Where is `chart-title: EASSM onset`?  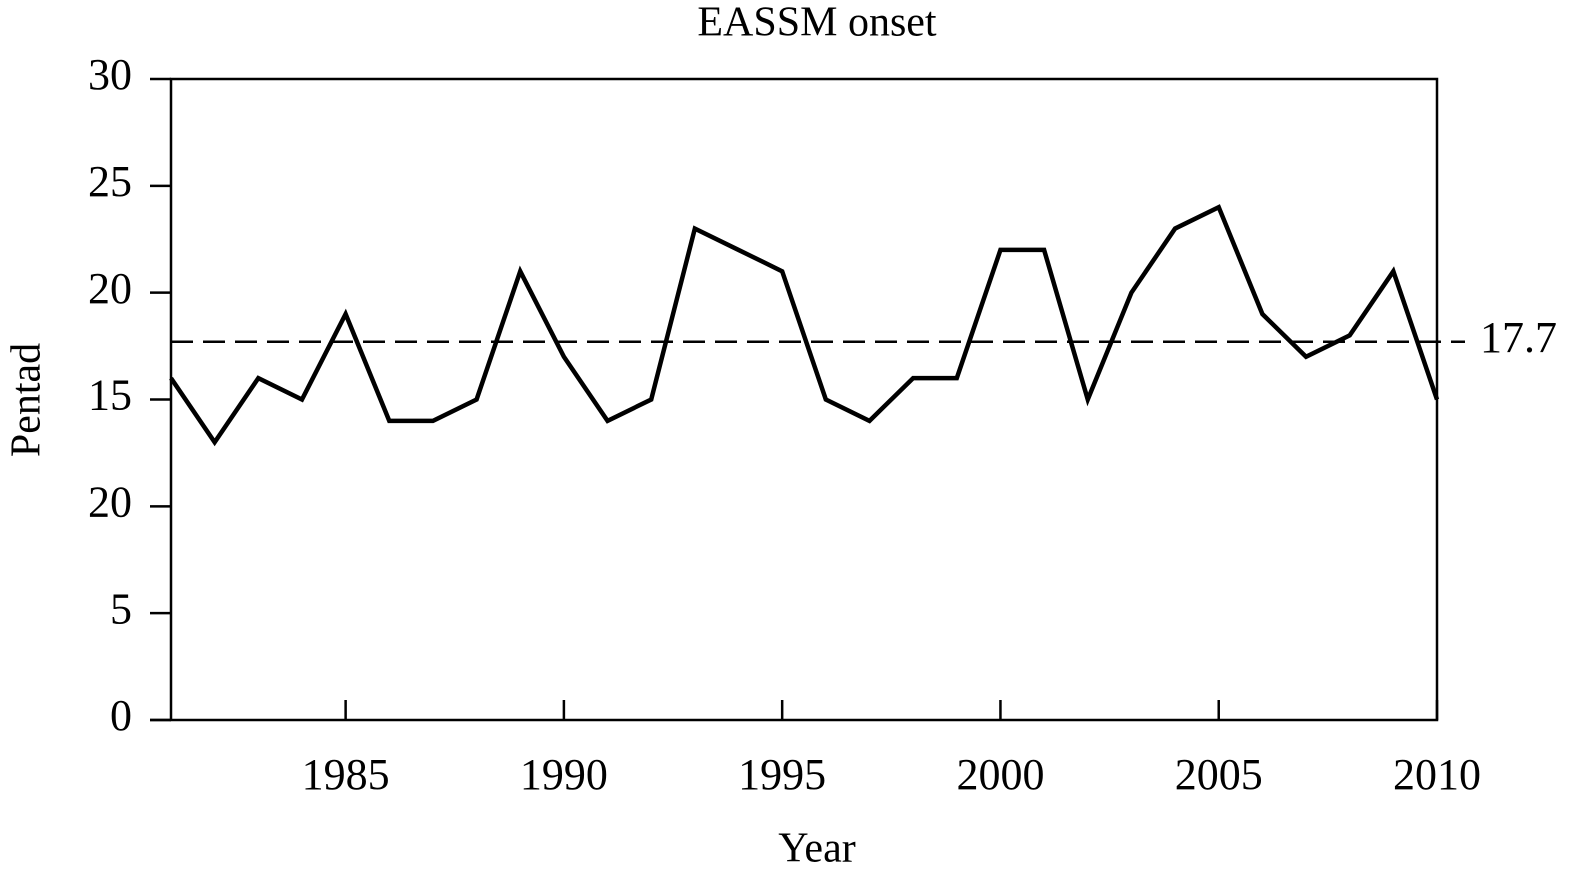
chart-title: EASSM onset is located at coordinates (817, 23).